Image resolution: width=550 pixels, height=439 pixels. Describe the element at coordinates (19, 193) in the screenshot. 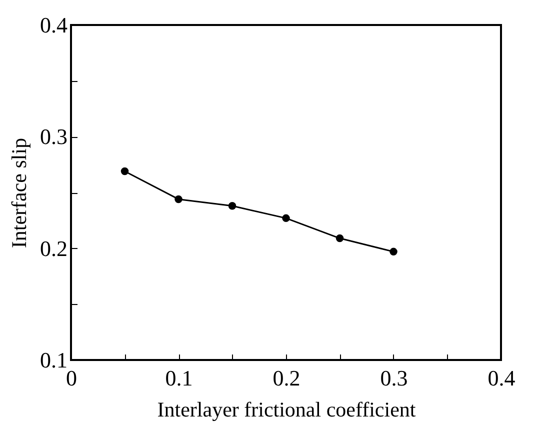

I see `y-axis-title: Interface slip` at that location.